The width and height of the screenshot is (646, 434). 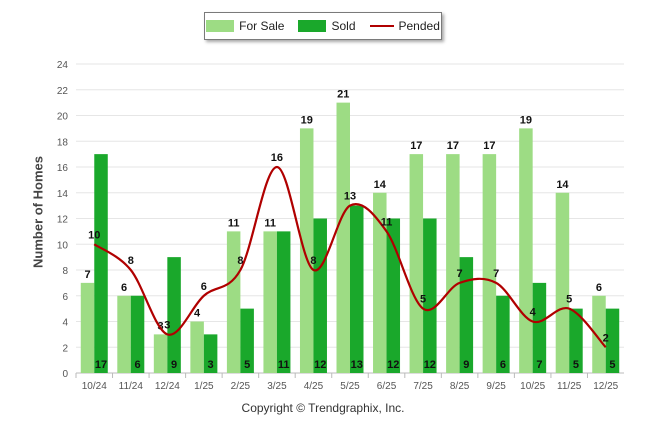 What do you see at coordinates (284, 365) in the screenshot?
I see `data-label-sold: 11` at bounding box center [284, 365].